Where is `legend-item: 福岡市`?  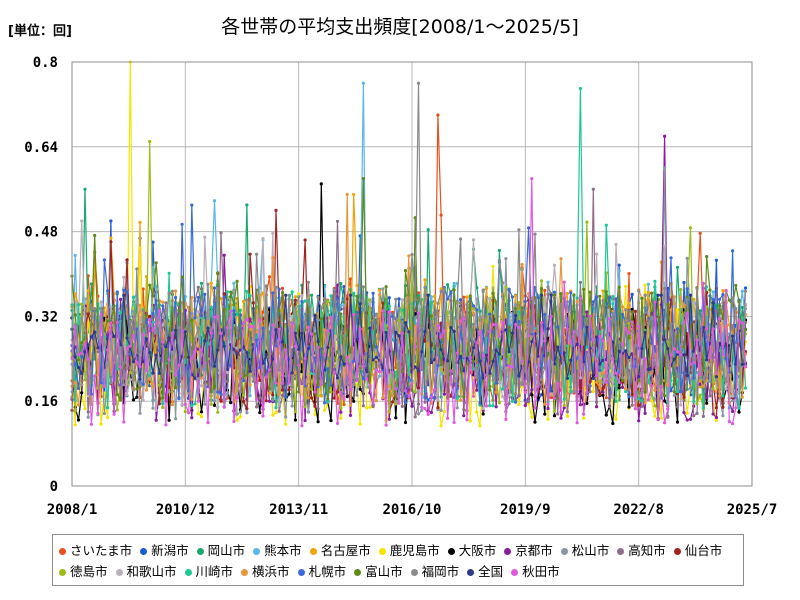 legend-item: 福岡市 is located at coordinates (434, 571).